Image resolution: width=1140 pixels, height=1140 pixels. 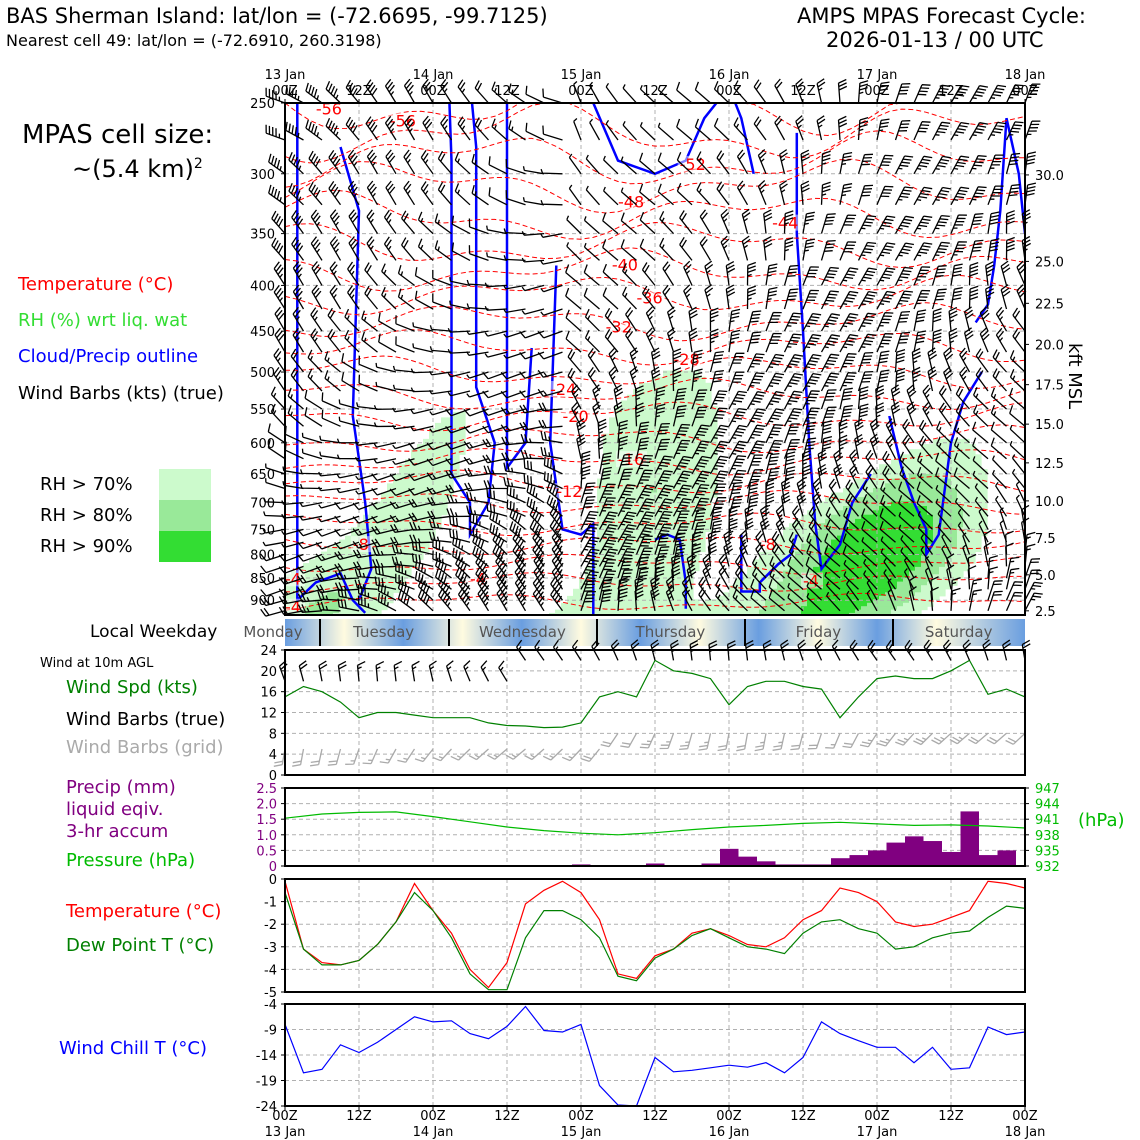 What do you see at coordinates (266, 836) in the screenshot?
I see `y-tick-label: 1.0` at bounding box center [266, 836].